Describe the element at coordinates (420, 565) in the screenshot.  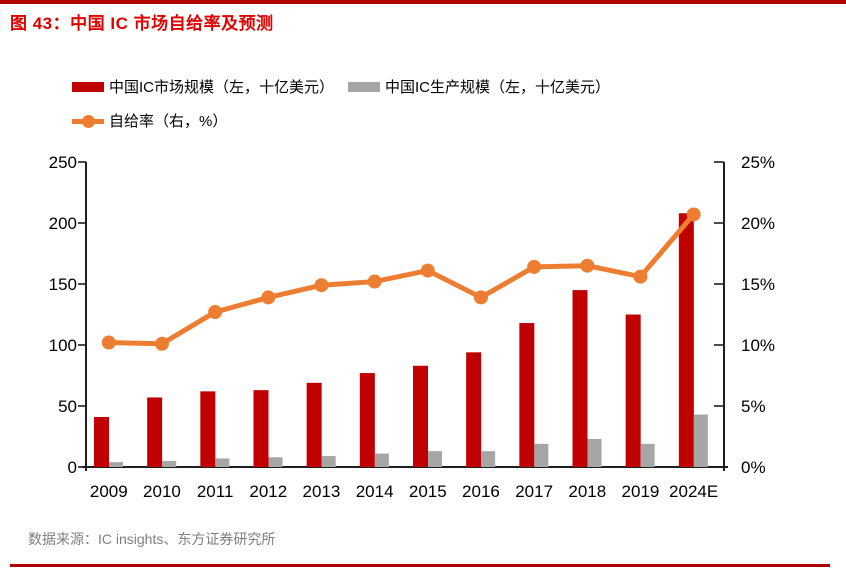
I see `bottom-rule` at that location.